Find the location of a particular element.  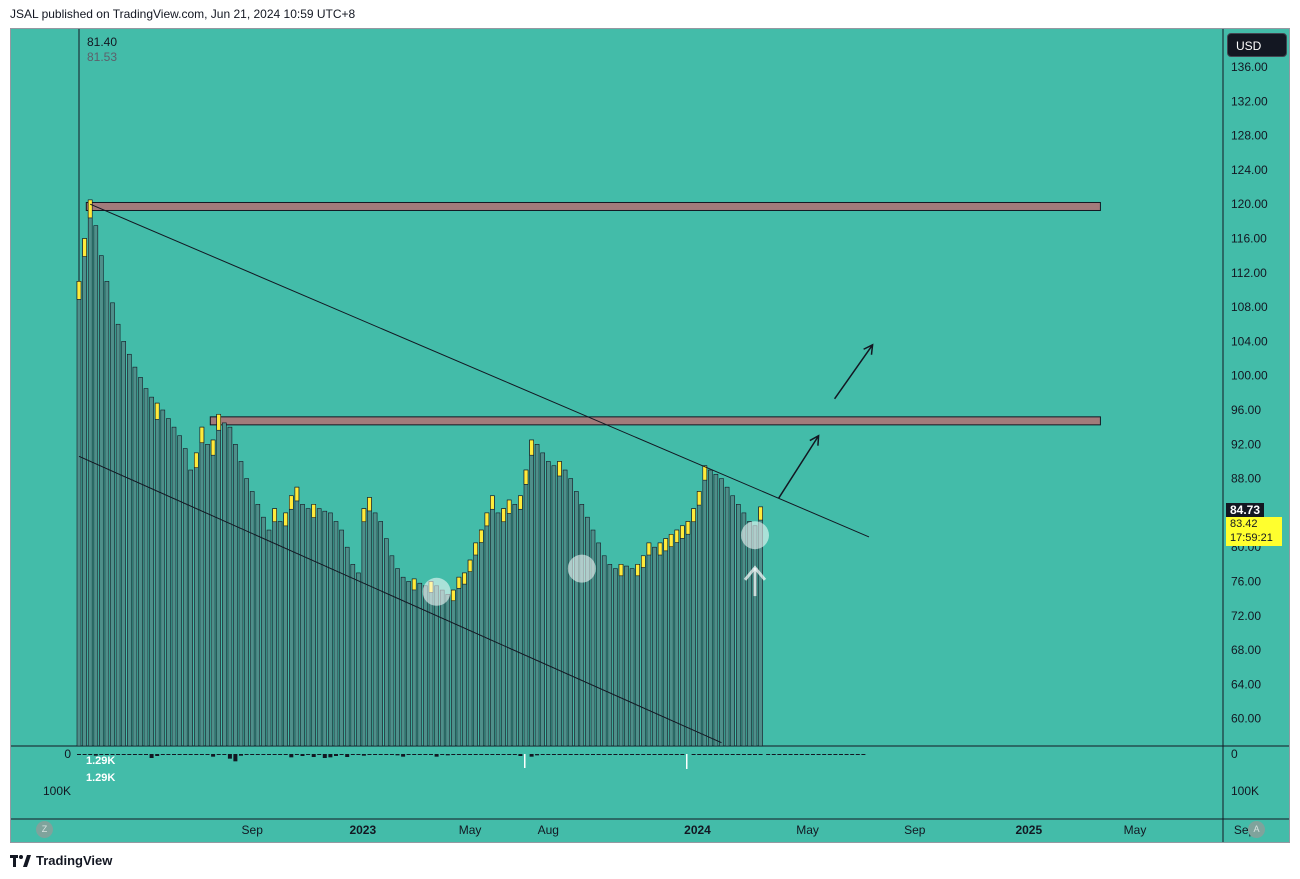

y-tick-label: 116.00 is located at coordinates (1249, 239).